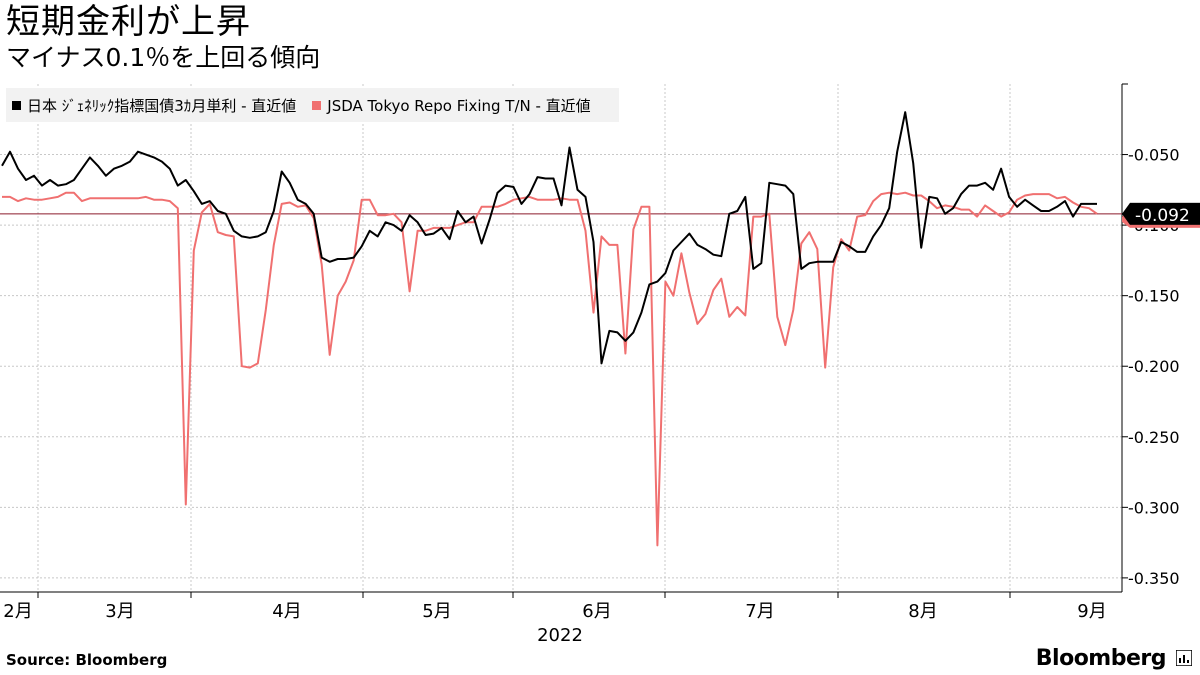 The width and height of the screenshot is (1200, 675). Describe the element at coordinates (119, 611) in the screenshot. I see `x-tick-label: 3月` at that location.